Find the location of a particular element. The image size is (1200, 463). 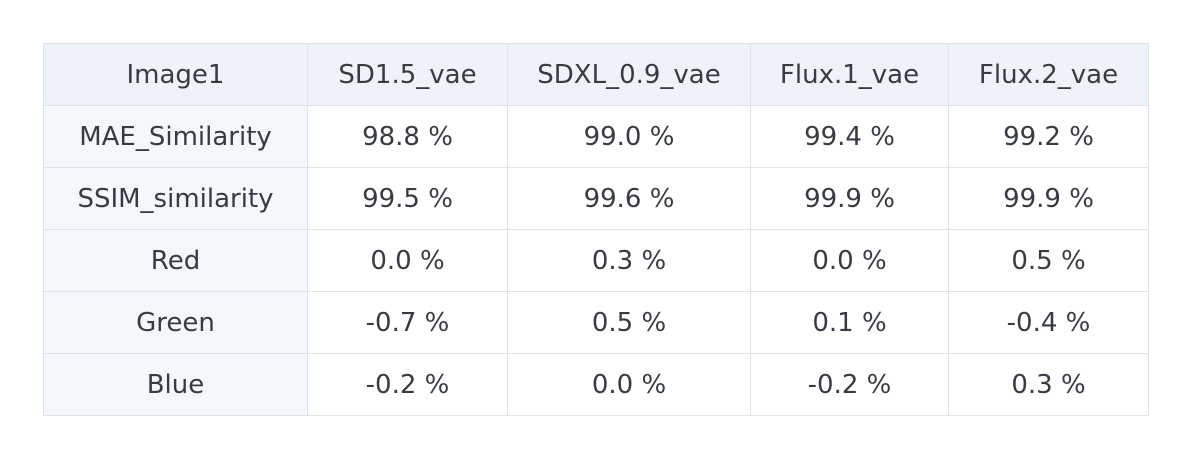

table-row: Red 0.0 % 0.3 % 0.0 % 0.5 % is located at coordinates (596, 260).